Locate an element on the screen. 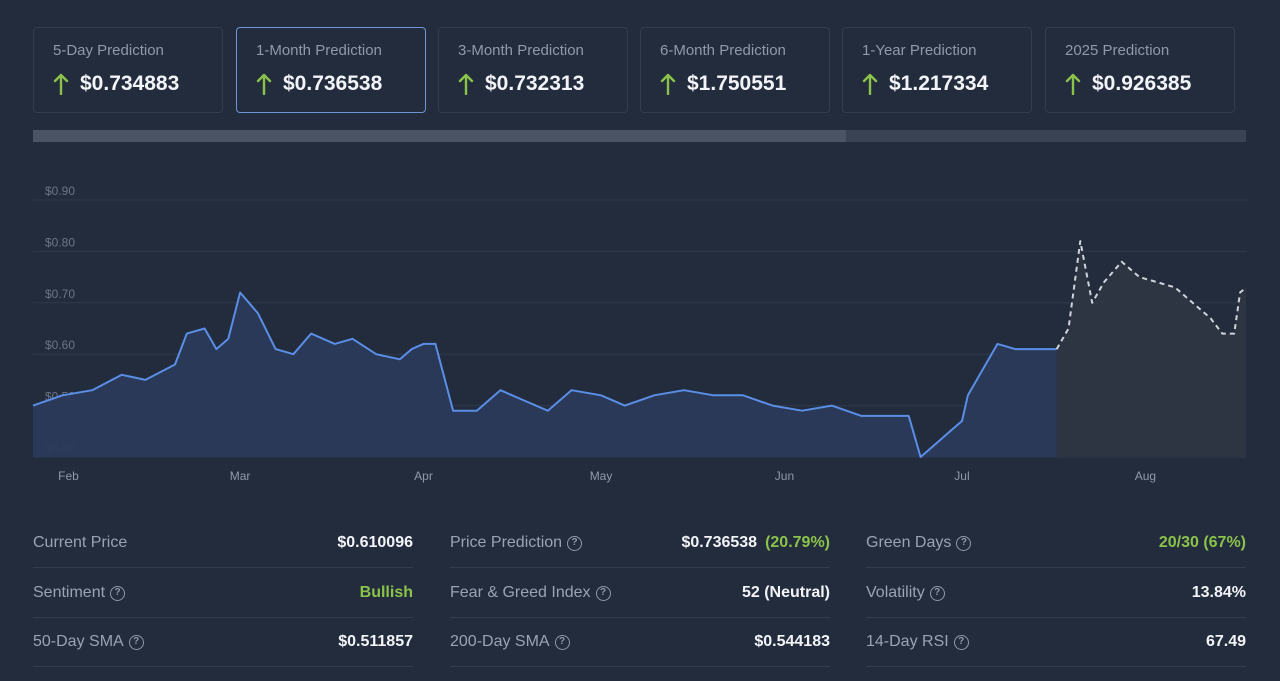 This screenshot has width=1280, height=681. y-tick-label: $0.80 is located at coordinates (60, 242).